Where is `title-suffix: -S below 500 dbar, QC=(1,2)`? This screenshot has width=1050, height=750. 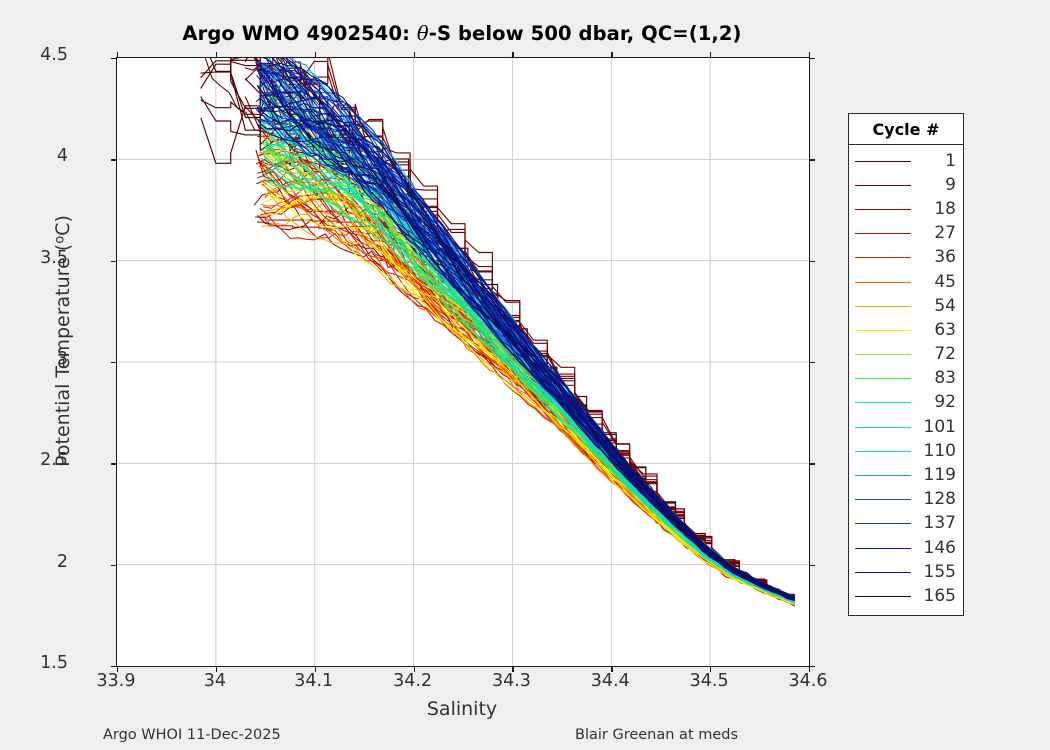
title-suffix: -S below 500 dbar, QC=(1,2) is located at coordinates (585, 33).